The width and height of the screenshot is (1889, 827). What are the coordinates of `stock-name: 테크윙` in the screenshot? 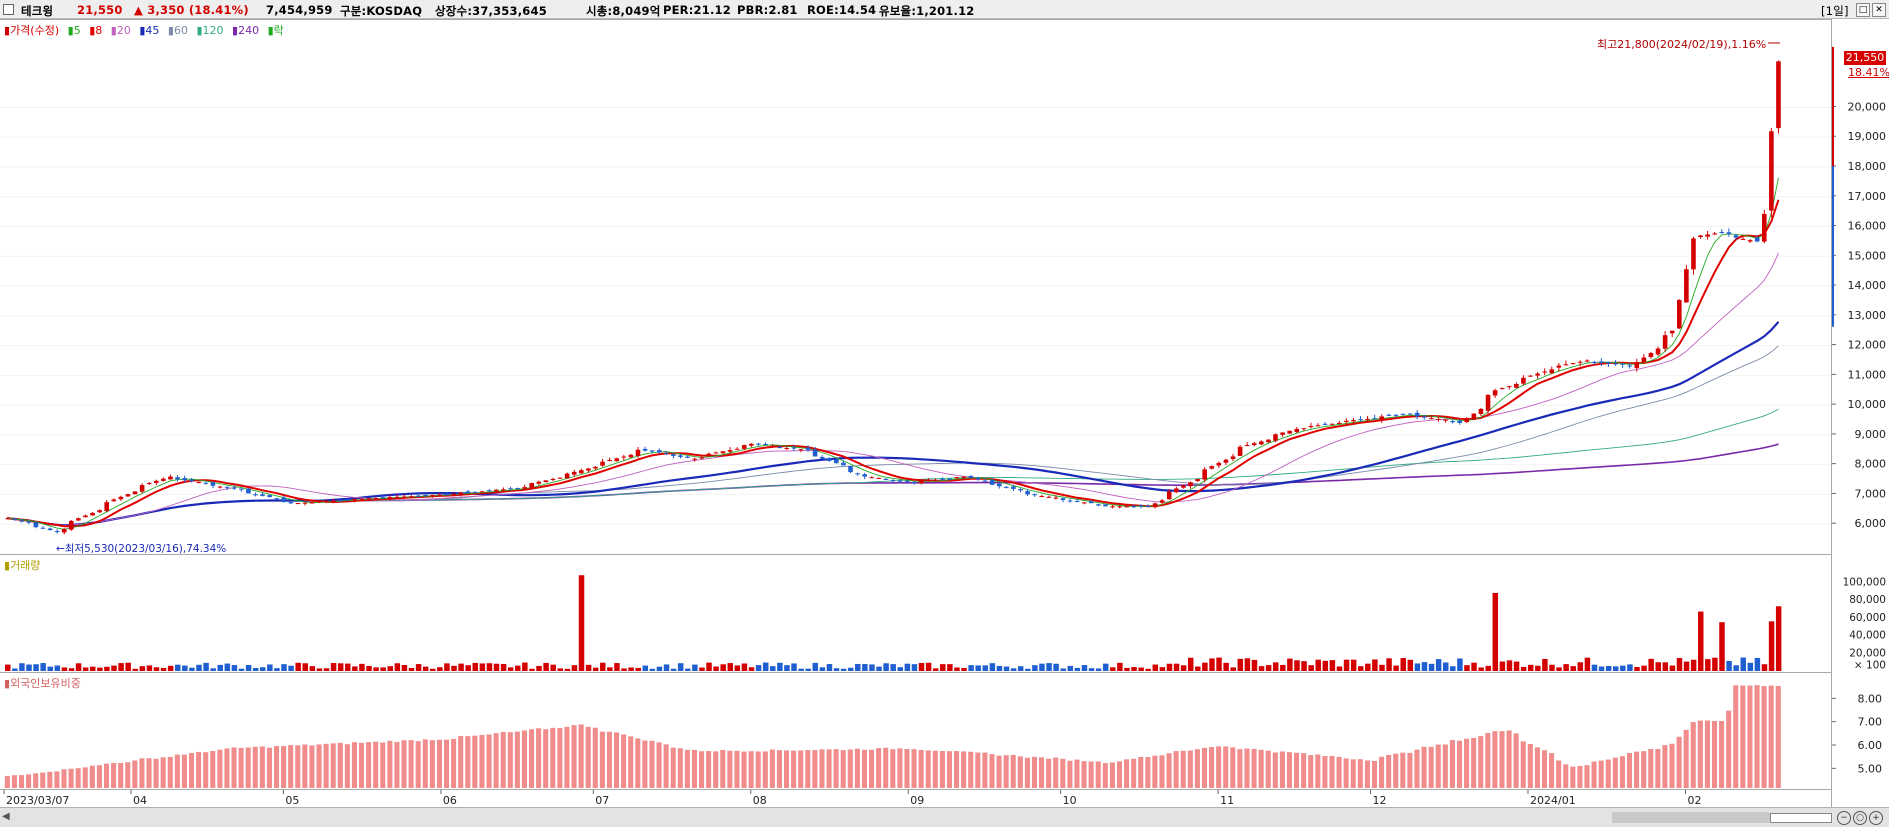 It's located at (37, 11).